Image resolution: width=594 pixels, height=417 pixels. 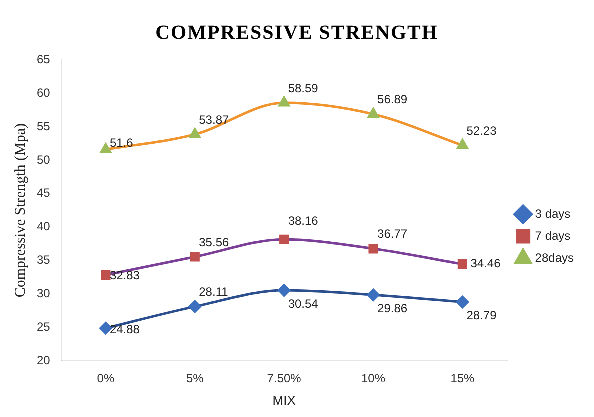 What do you see at coordinates (43, 59) in the screenshot?
I see `y-tick-label: 65` at bounding box center [43, 59].